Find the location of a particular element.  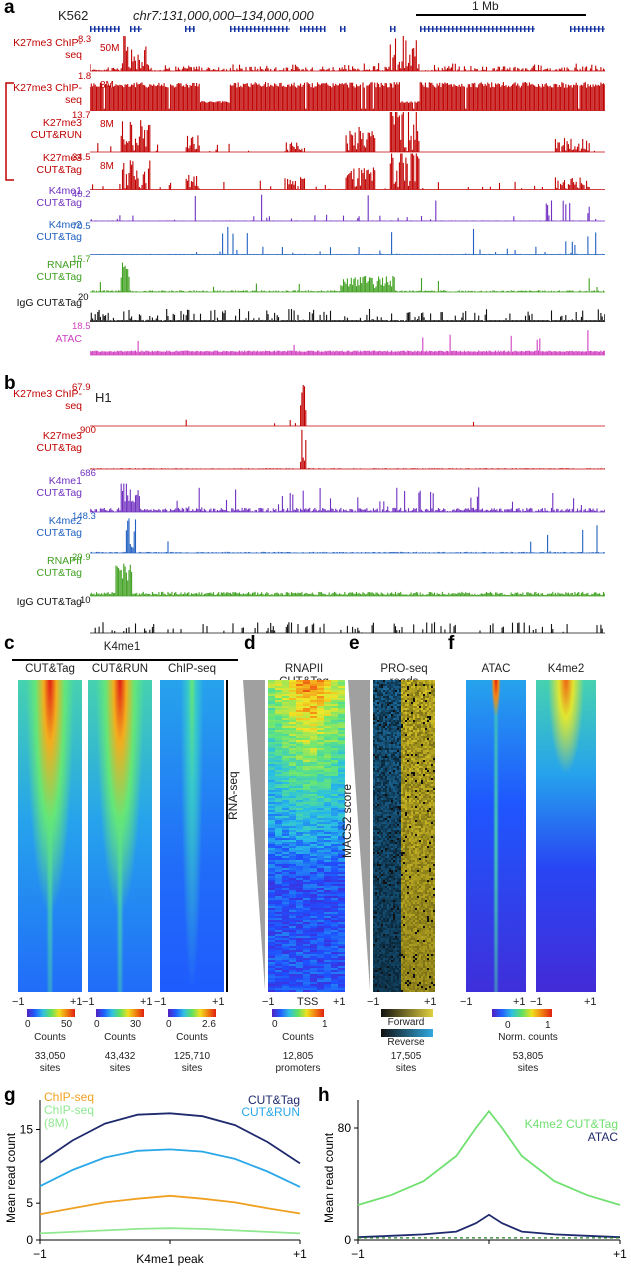

heatmap-xmax: +1 is located at coordinates (218, 1002).